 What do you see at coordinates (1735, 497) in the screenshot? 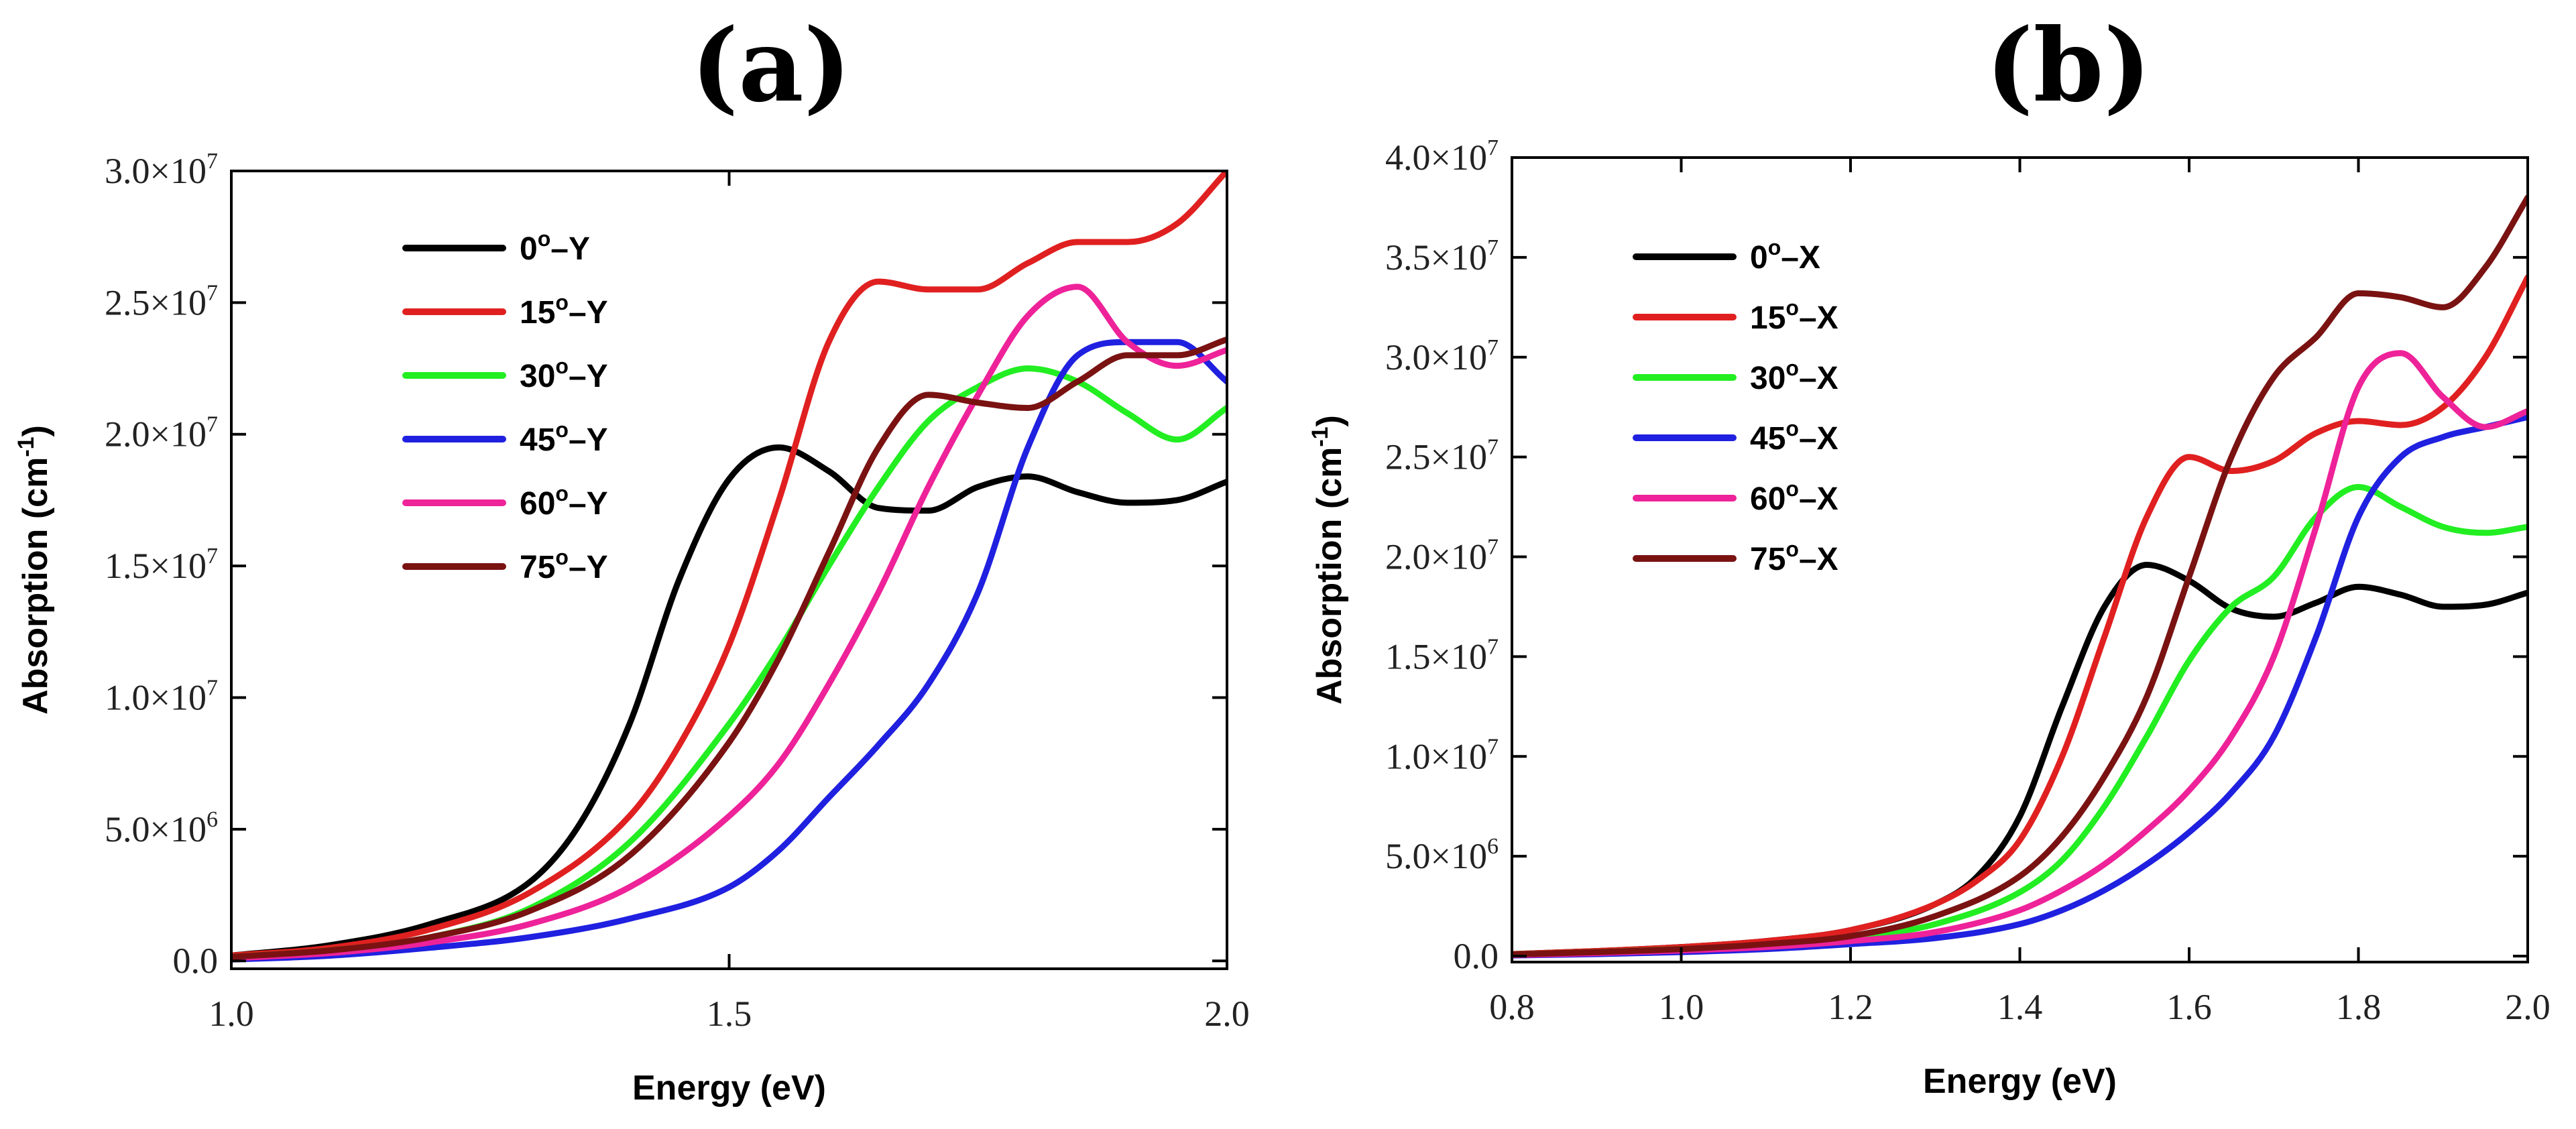
I see `legend-item: 60o–X` at bounding box center [1735, 497].